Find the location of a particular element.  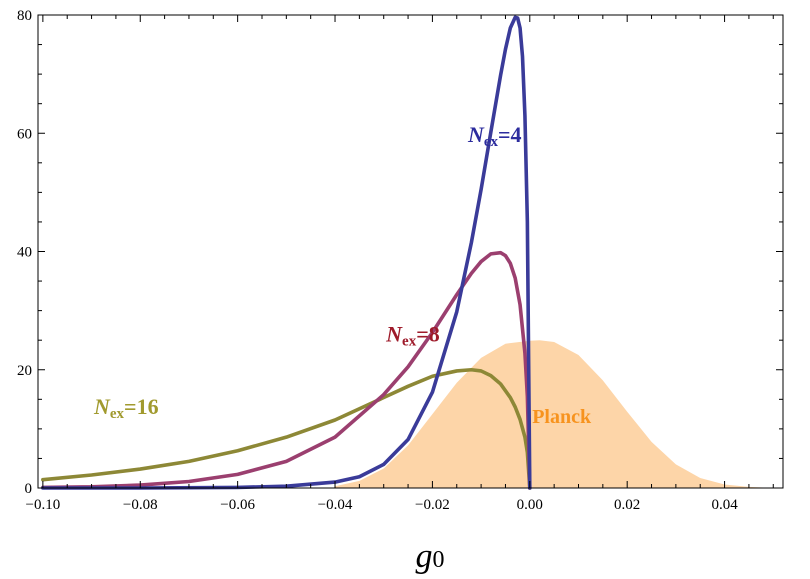

series-label-suffix: =16 is located at coordinates (141, 406).